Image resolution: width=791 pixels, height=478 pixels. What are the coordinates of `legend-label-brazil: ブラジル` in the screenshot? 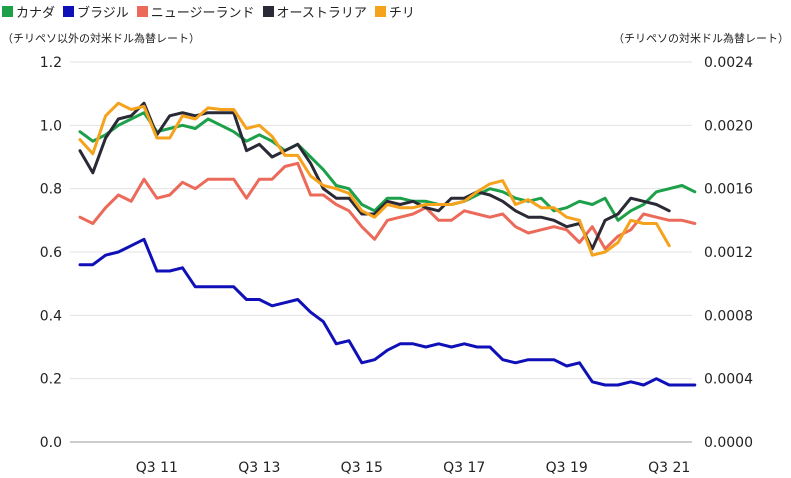 It's located at (103, 13).